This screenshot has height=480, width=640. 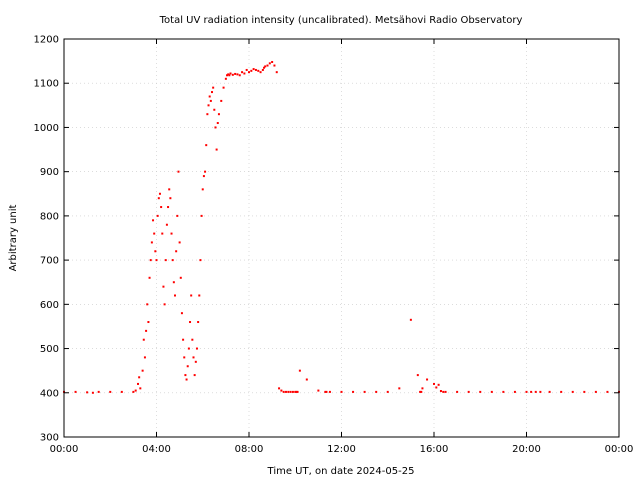 What do you see at coordinates (49, 305) in the screenshot?
I see `y-tick-label: 600` at bounding box center [49, 305].